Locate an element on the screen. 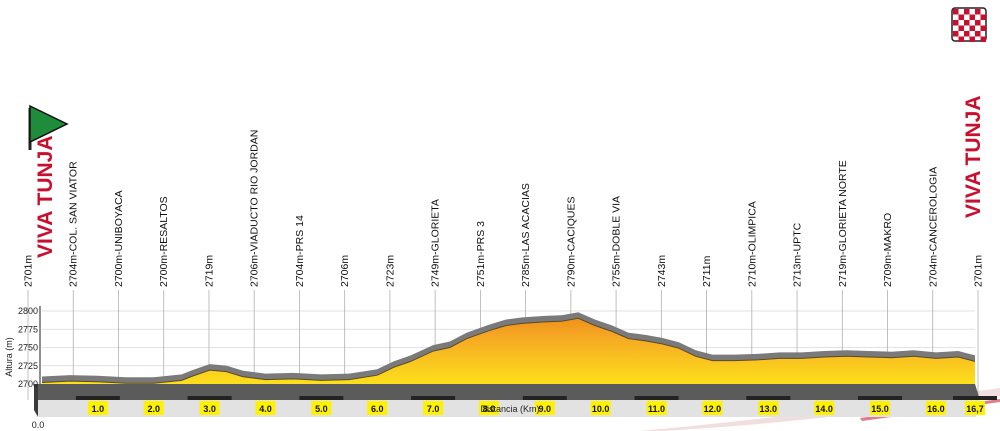 Image resolution: width=1000 pixels, height=431 pixels. km-tick-label: 10.0 is located at coordinates (601, 409).